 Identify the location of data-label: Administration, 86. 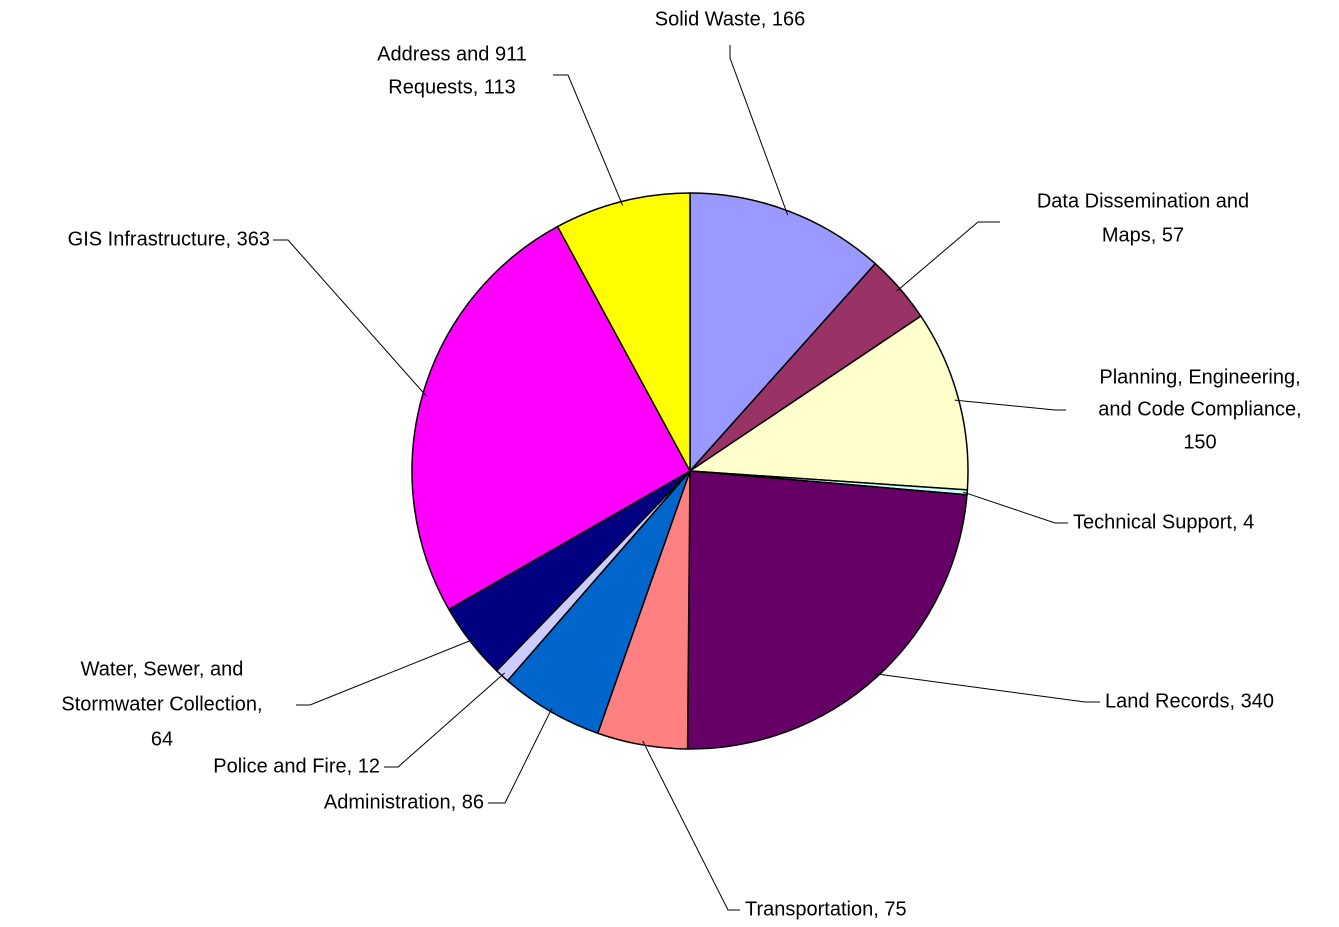
(404, 802).